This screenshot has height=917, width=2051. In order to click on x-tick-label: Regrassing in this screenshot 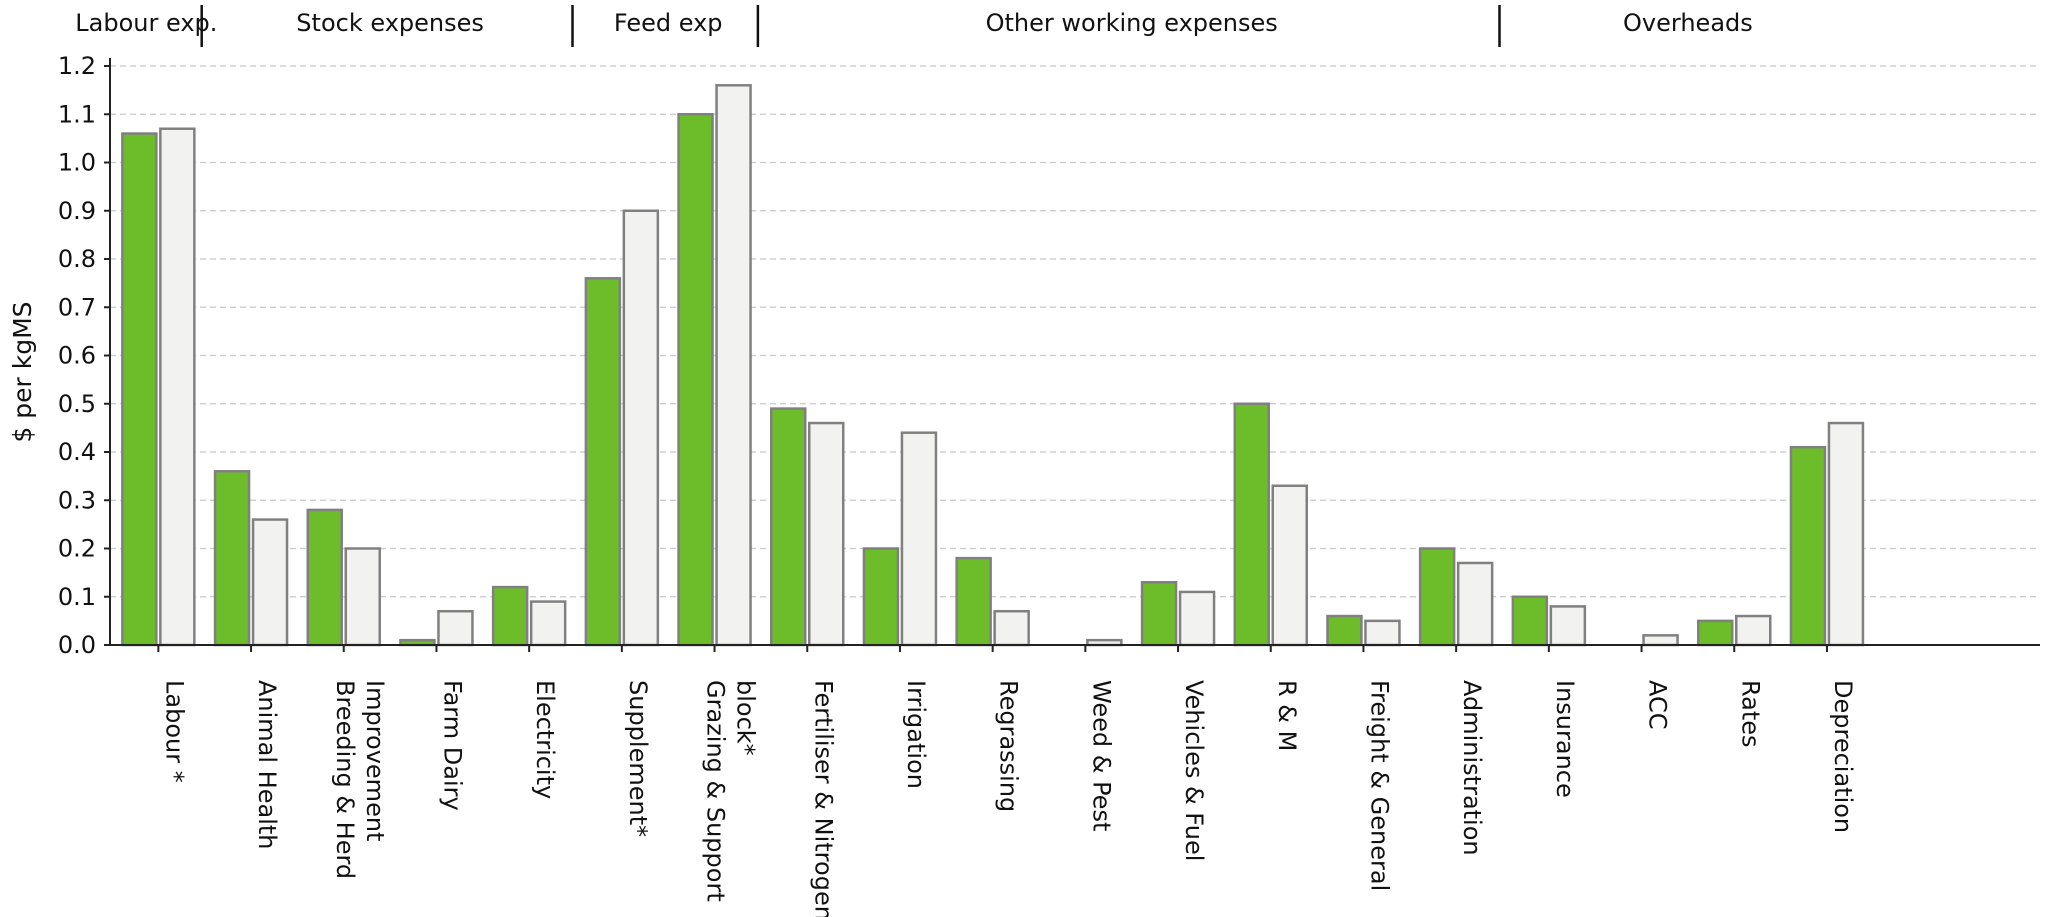, I will do `click(1009, 746)`.